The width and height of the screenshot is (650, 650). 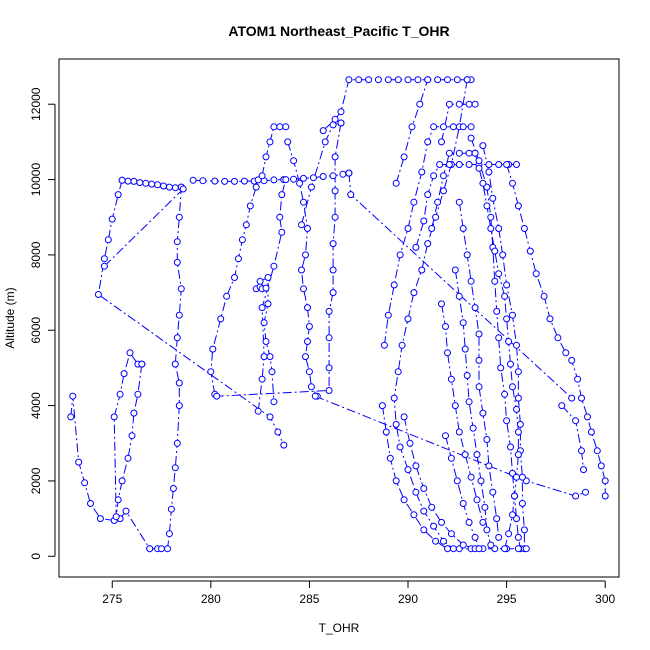 What do you see at coordinates (408, 599) in the screenshot?
I see `x-tick-label: 290` at bounding box center [408, 599].